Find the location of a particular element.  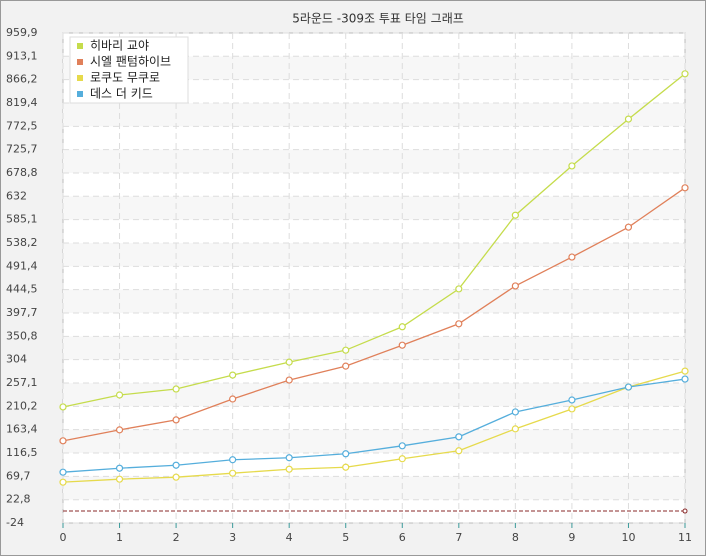

x-tick-label: 8 is located at coordinates (515, 537).